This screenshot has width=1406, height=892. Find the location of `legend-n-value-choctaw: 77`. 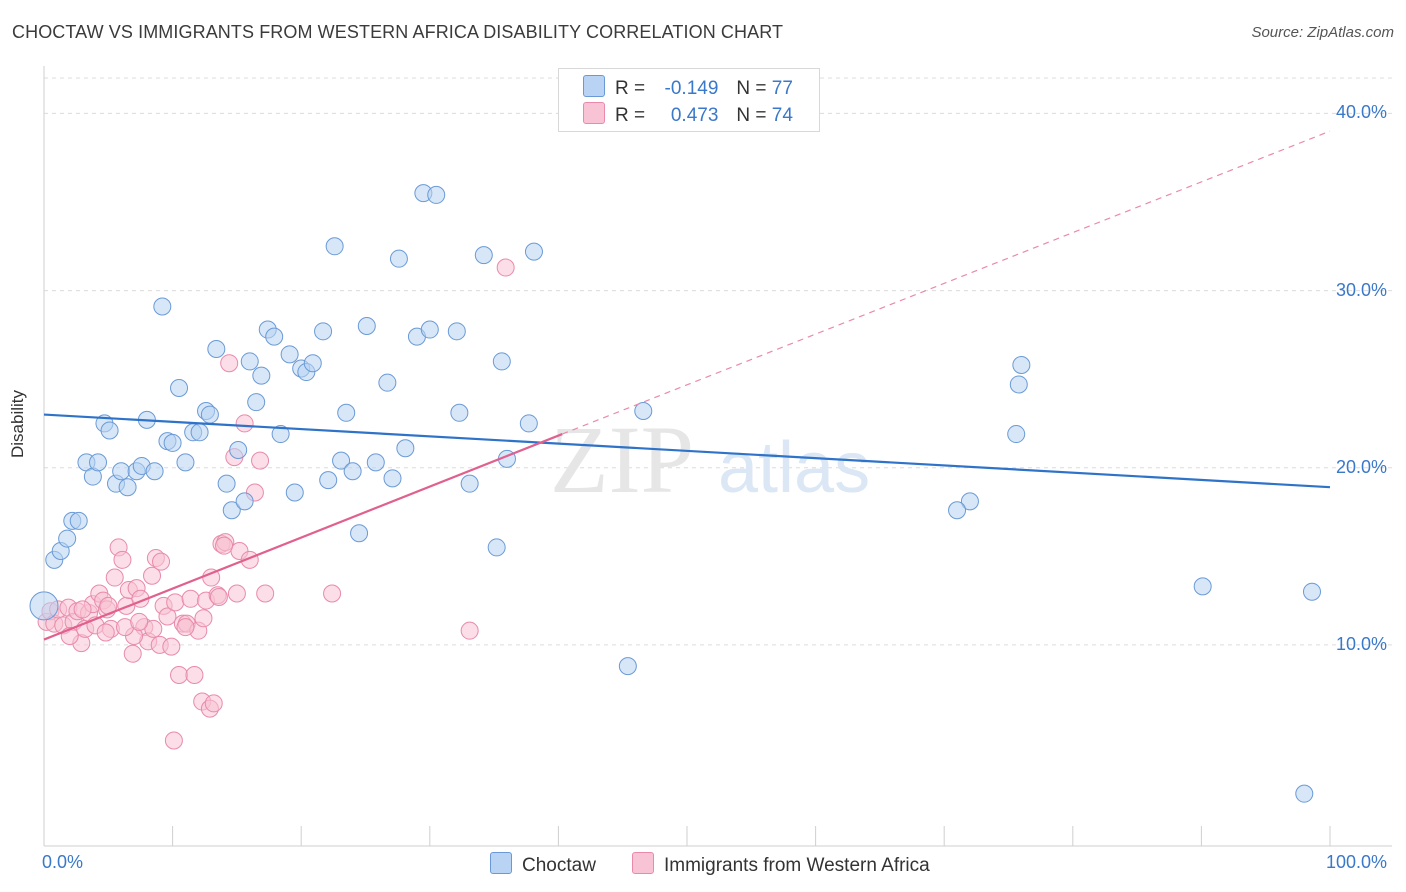

legend-n-value-choctaw: 77 is located at coordinates (782, 88).